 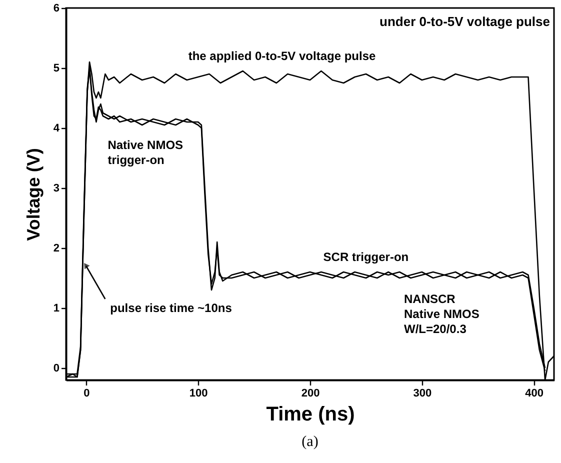 I want to click on y-tick-label: 1, so click(x=56, y=308).